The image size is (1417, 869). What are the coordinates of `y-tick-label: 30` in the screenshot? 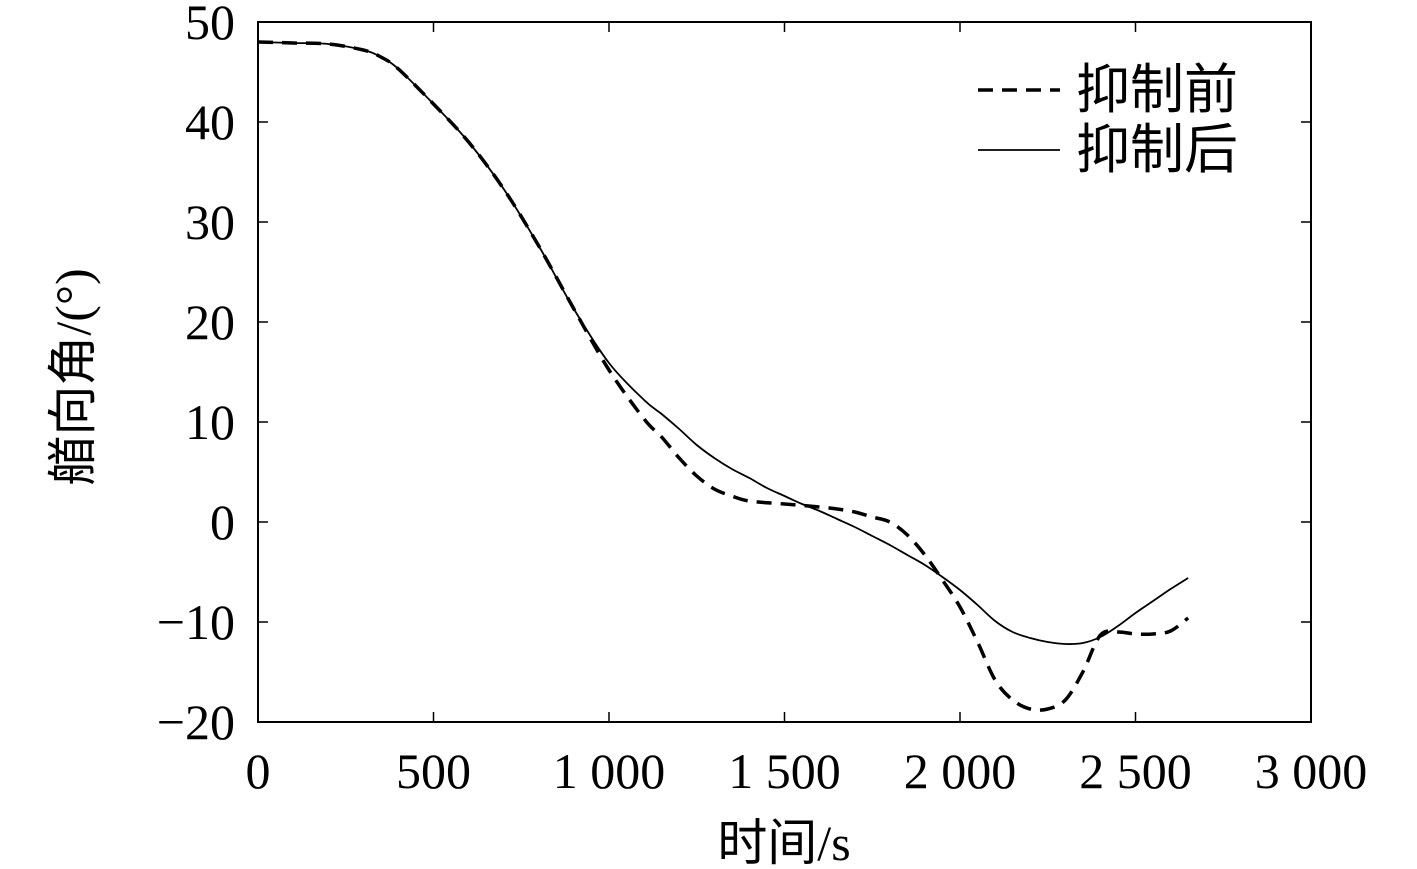 It's located at (210, 222).